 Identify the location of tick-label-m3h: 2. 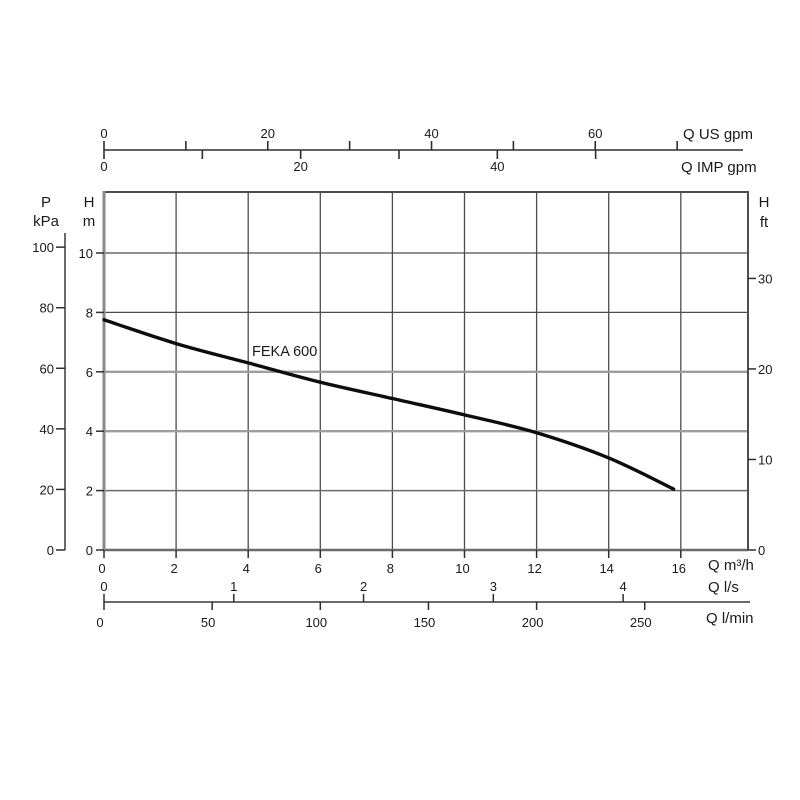
(173, 568).